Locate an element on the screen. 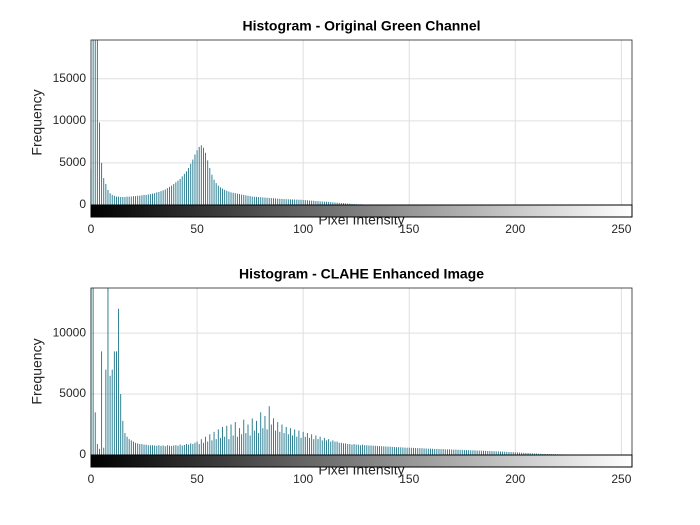 The height and width of the screenshot is (525, 700). y-tick-label: 15000 is located at coordinates (70, 78).